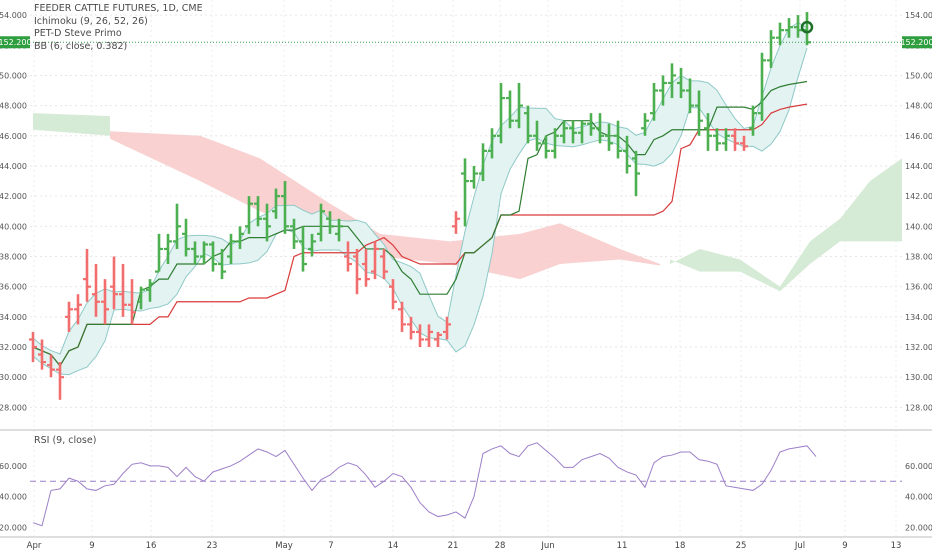  I want to click on symbol-title: FEEDER CATTLE FUTURES, 1D, CME, so click(118, 8).